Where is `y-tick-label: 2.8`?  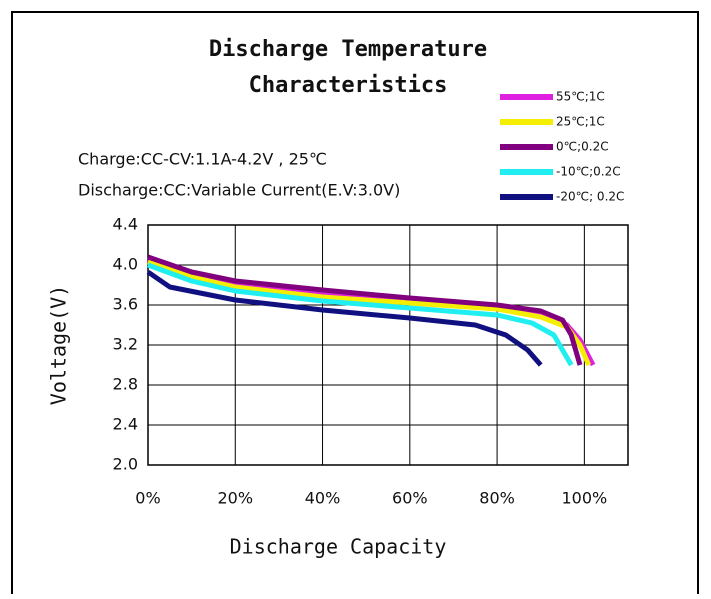 y-tick-label: 2.8 is located at coordinates (125, 384).